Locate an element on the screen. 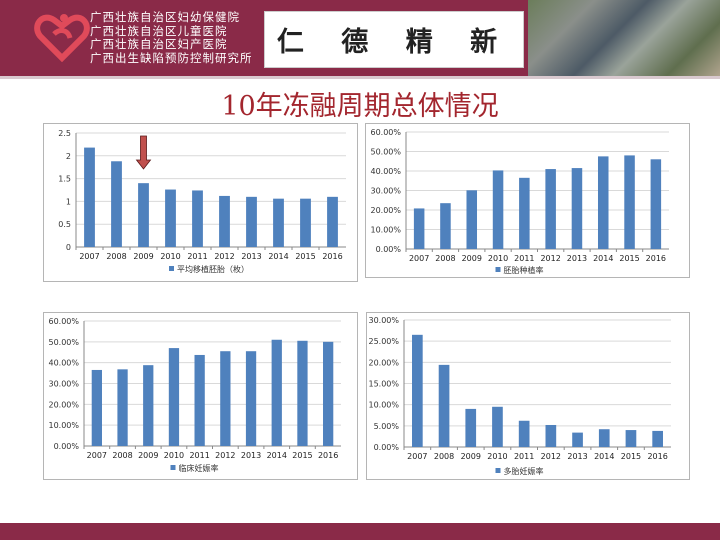 The image size is (720, 540). down-arrow-icon is located at coordinates (143, 152).